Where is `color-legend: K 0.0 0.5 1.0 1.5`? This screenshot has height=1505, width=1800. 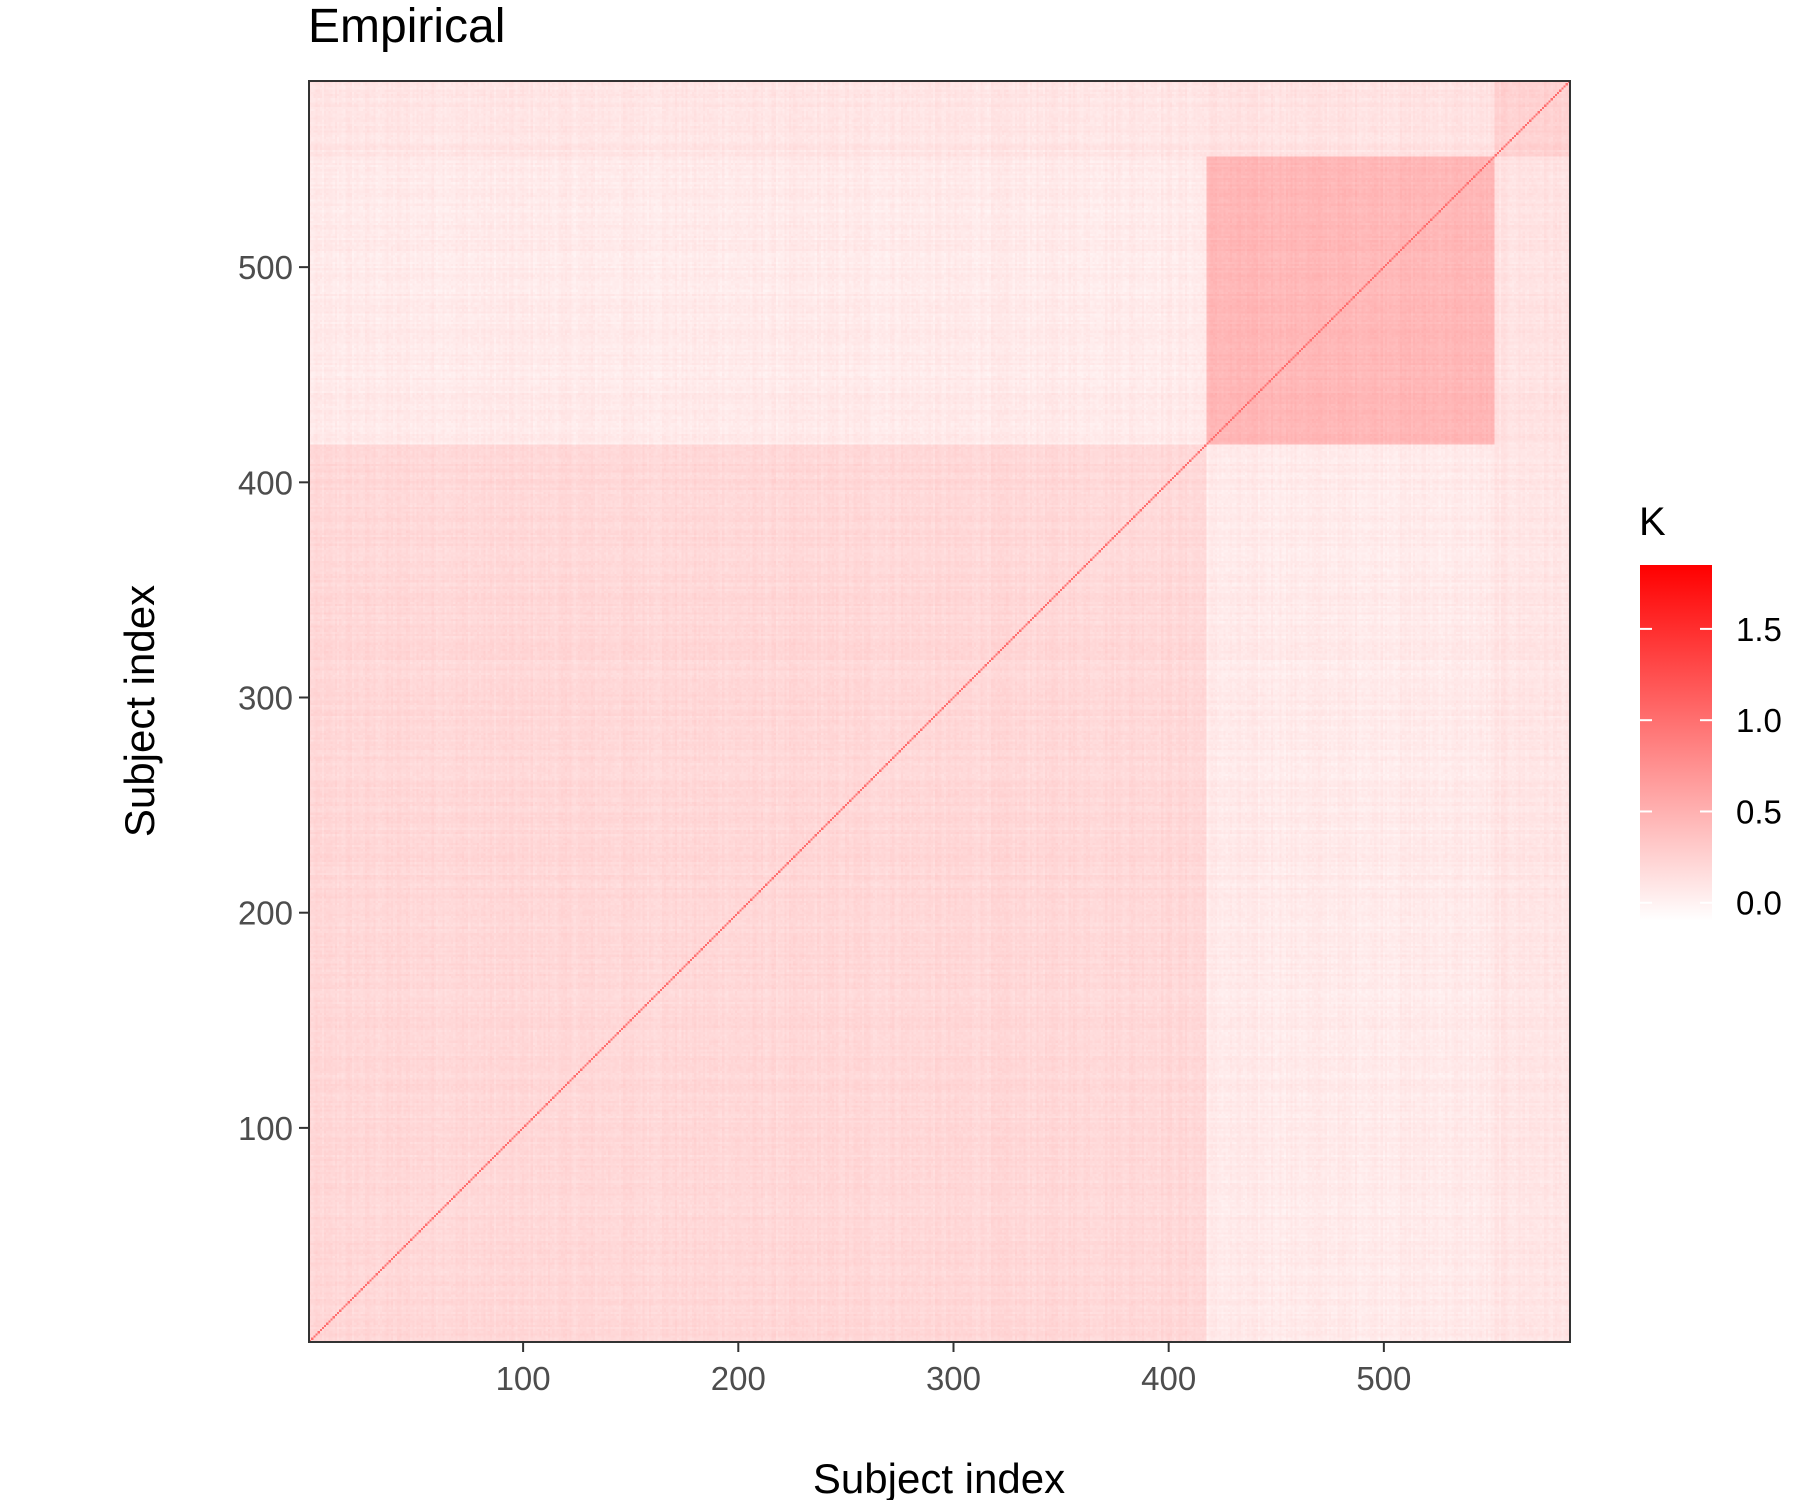 color-legend: K 0.0 0.5 1.0 1.5 is located at coordinates (1710, 711).